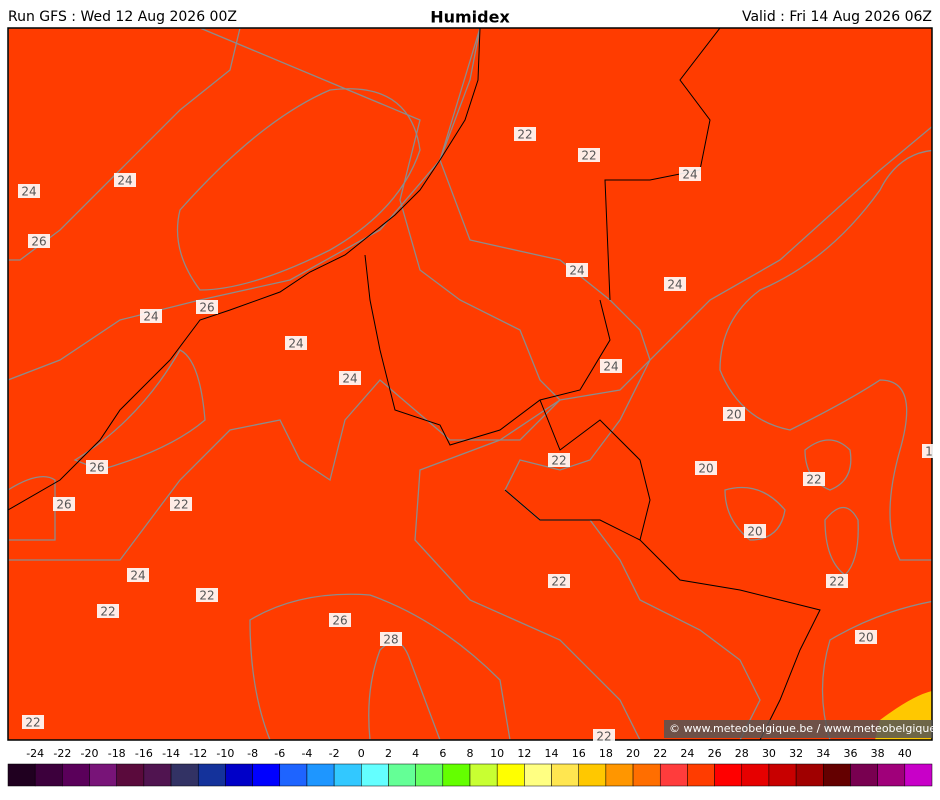  What do you see at coordinates (470, 17) in the screenshot?
I see `map-title: Humidex` at bounding box center [470, 17].